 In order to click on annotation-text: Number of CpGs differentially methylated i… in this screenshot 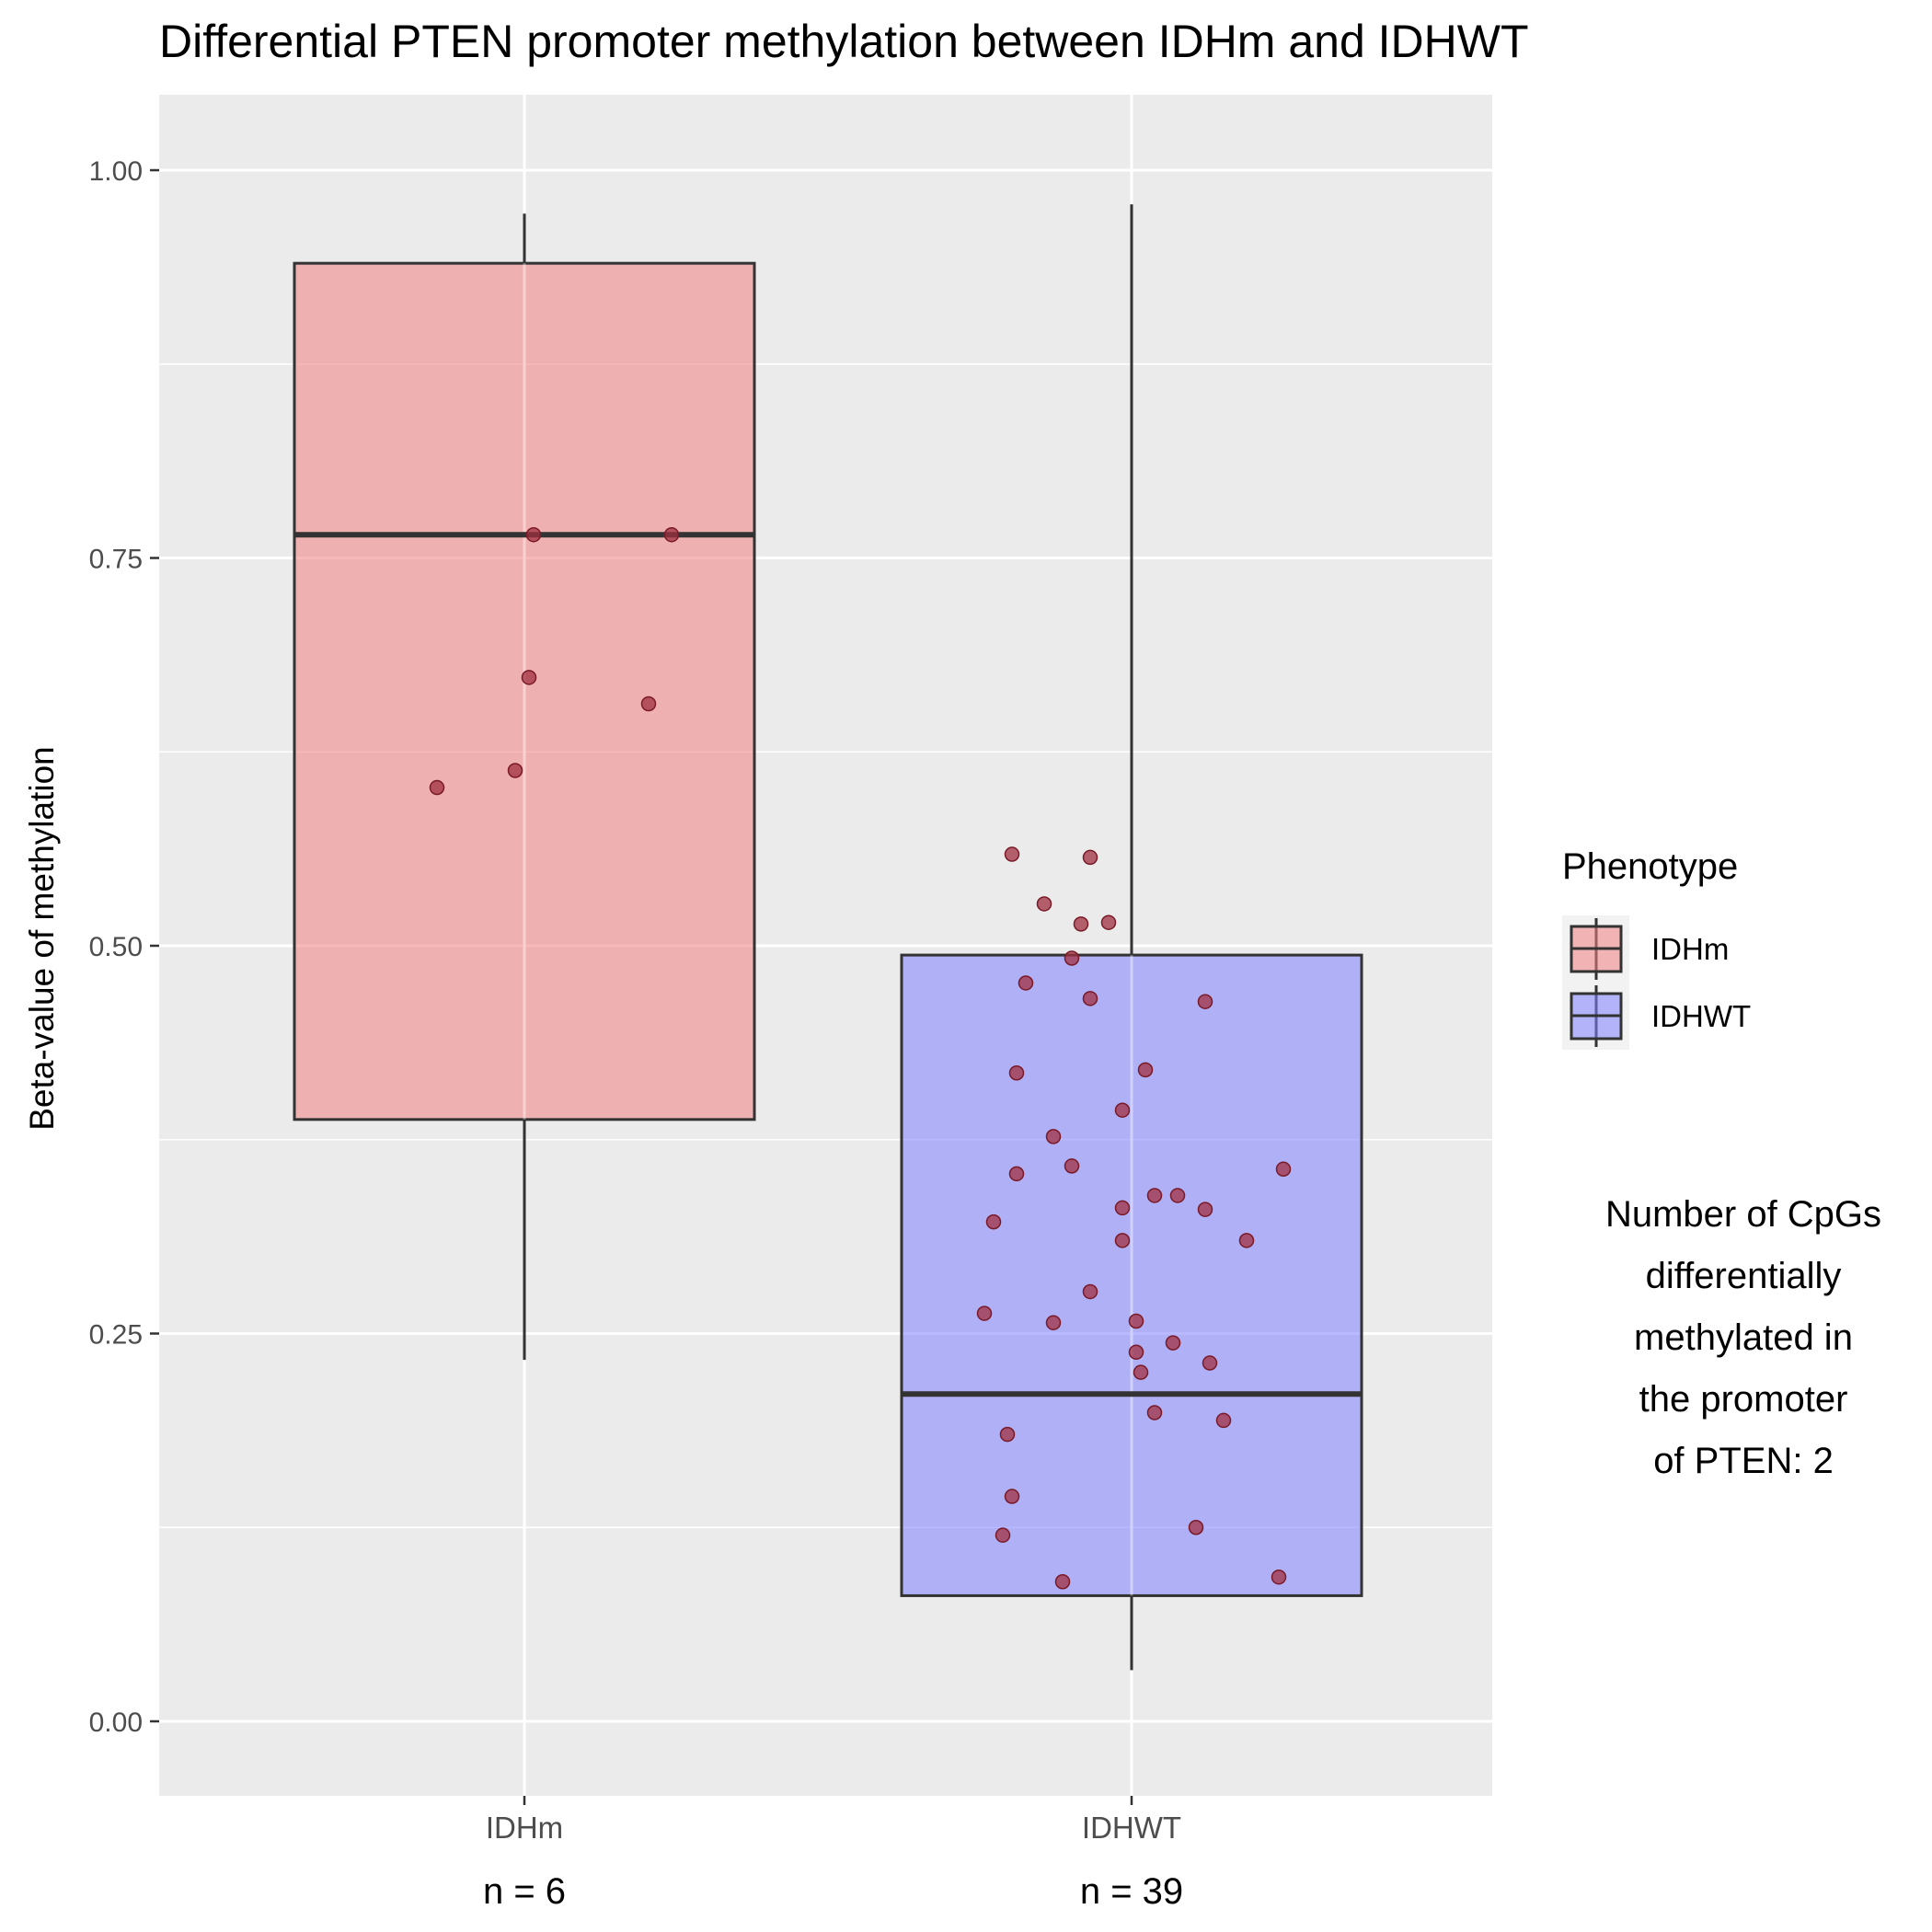, I will do `click(1743, 1337)`.